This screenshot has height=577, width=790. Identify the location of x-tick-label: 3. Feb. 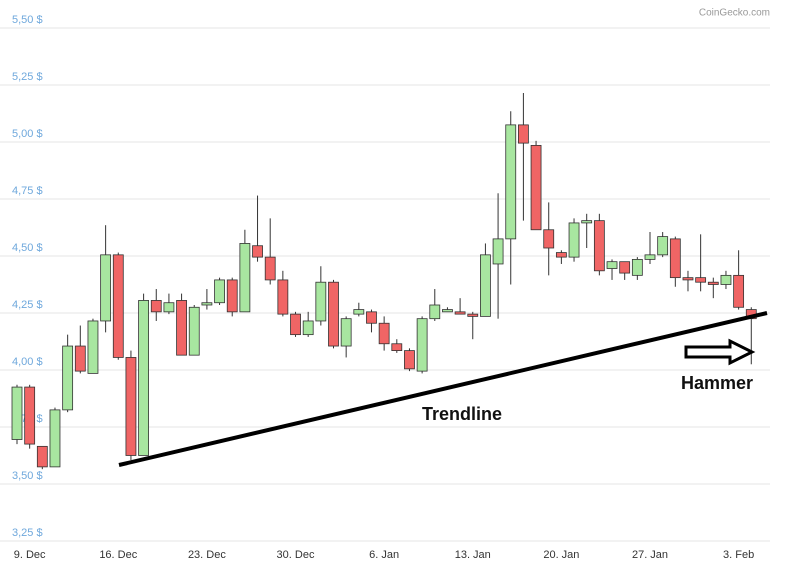
(738, 555).